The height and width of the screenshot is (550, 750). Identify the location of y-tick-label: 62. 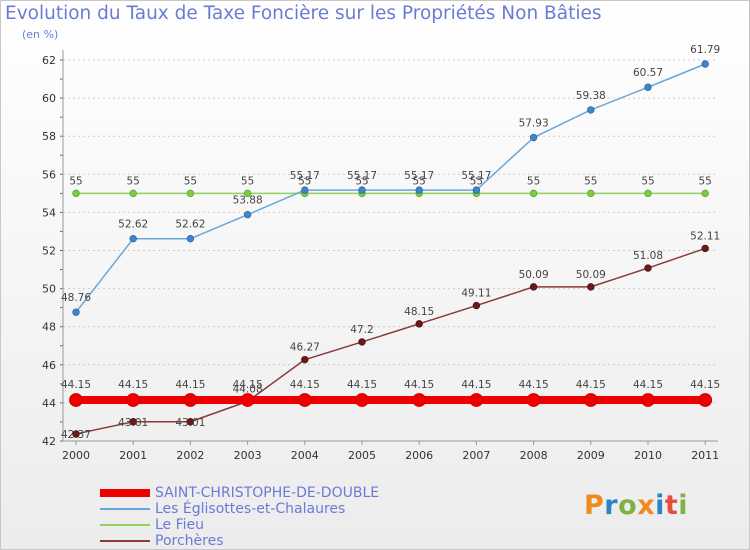
(49, 60).